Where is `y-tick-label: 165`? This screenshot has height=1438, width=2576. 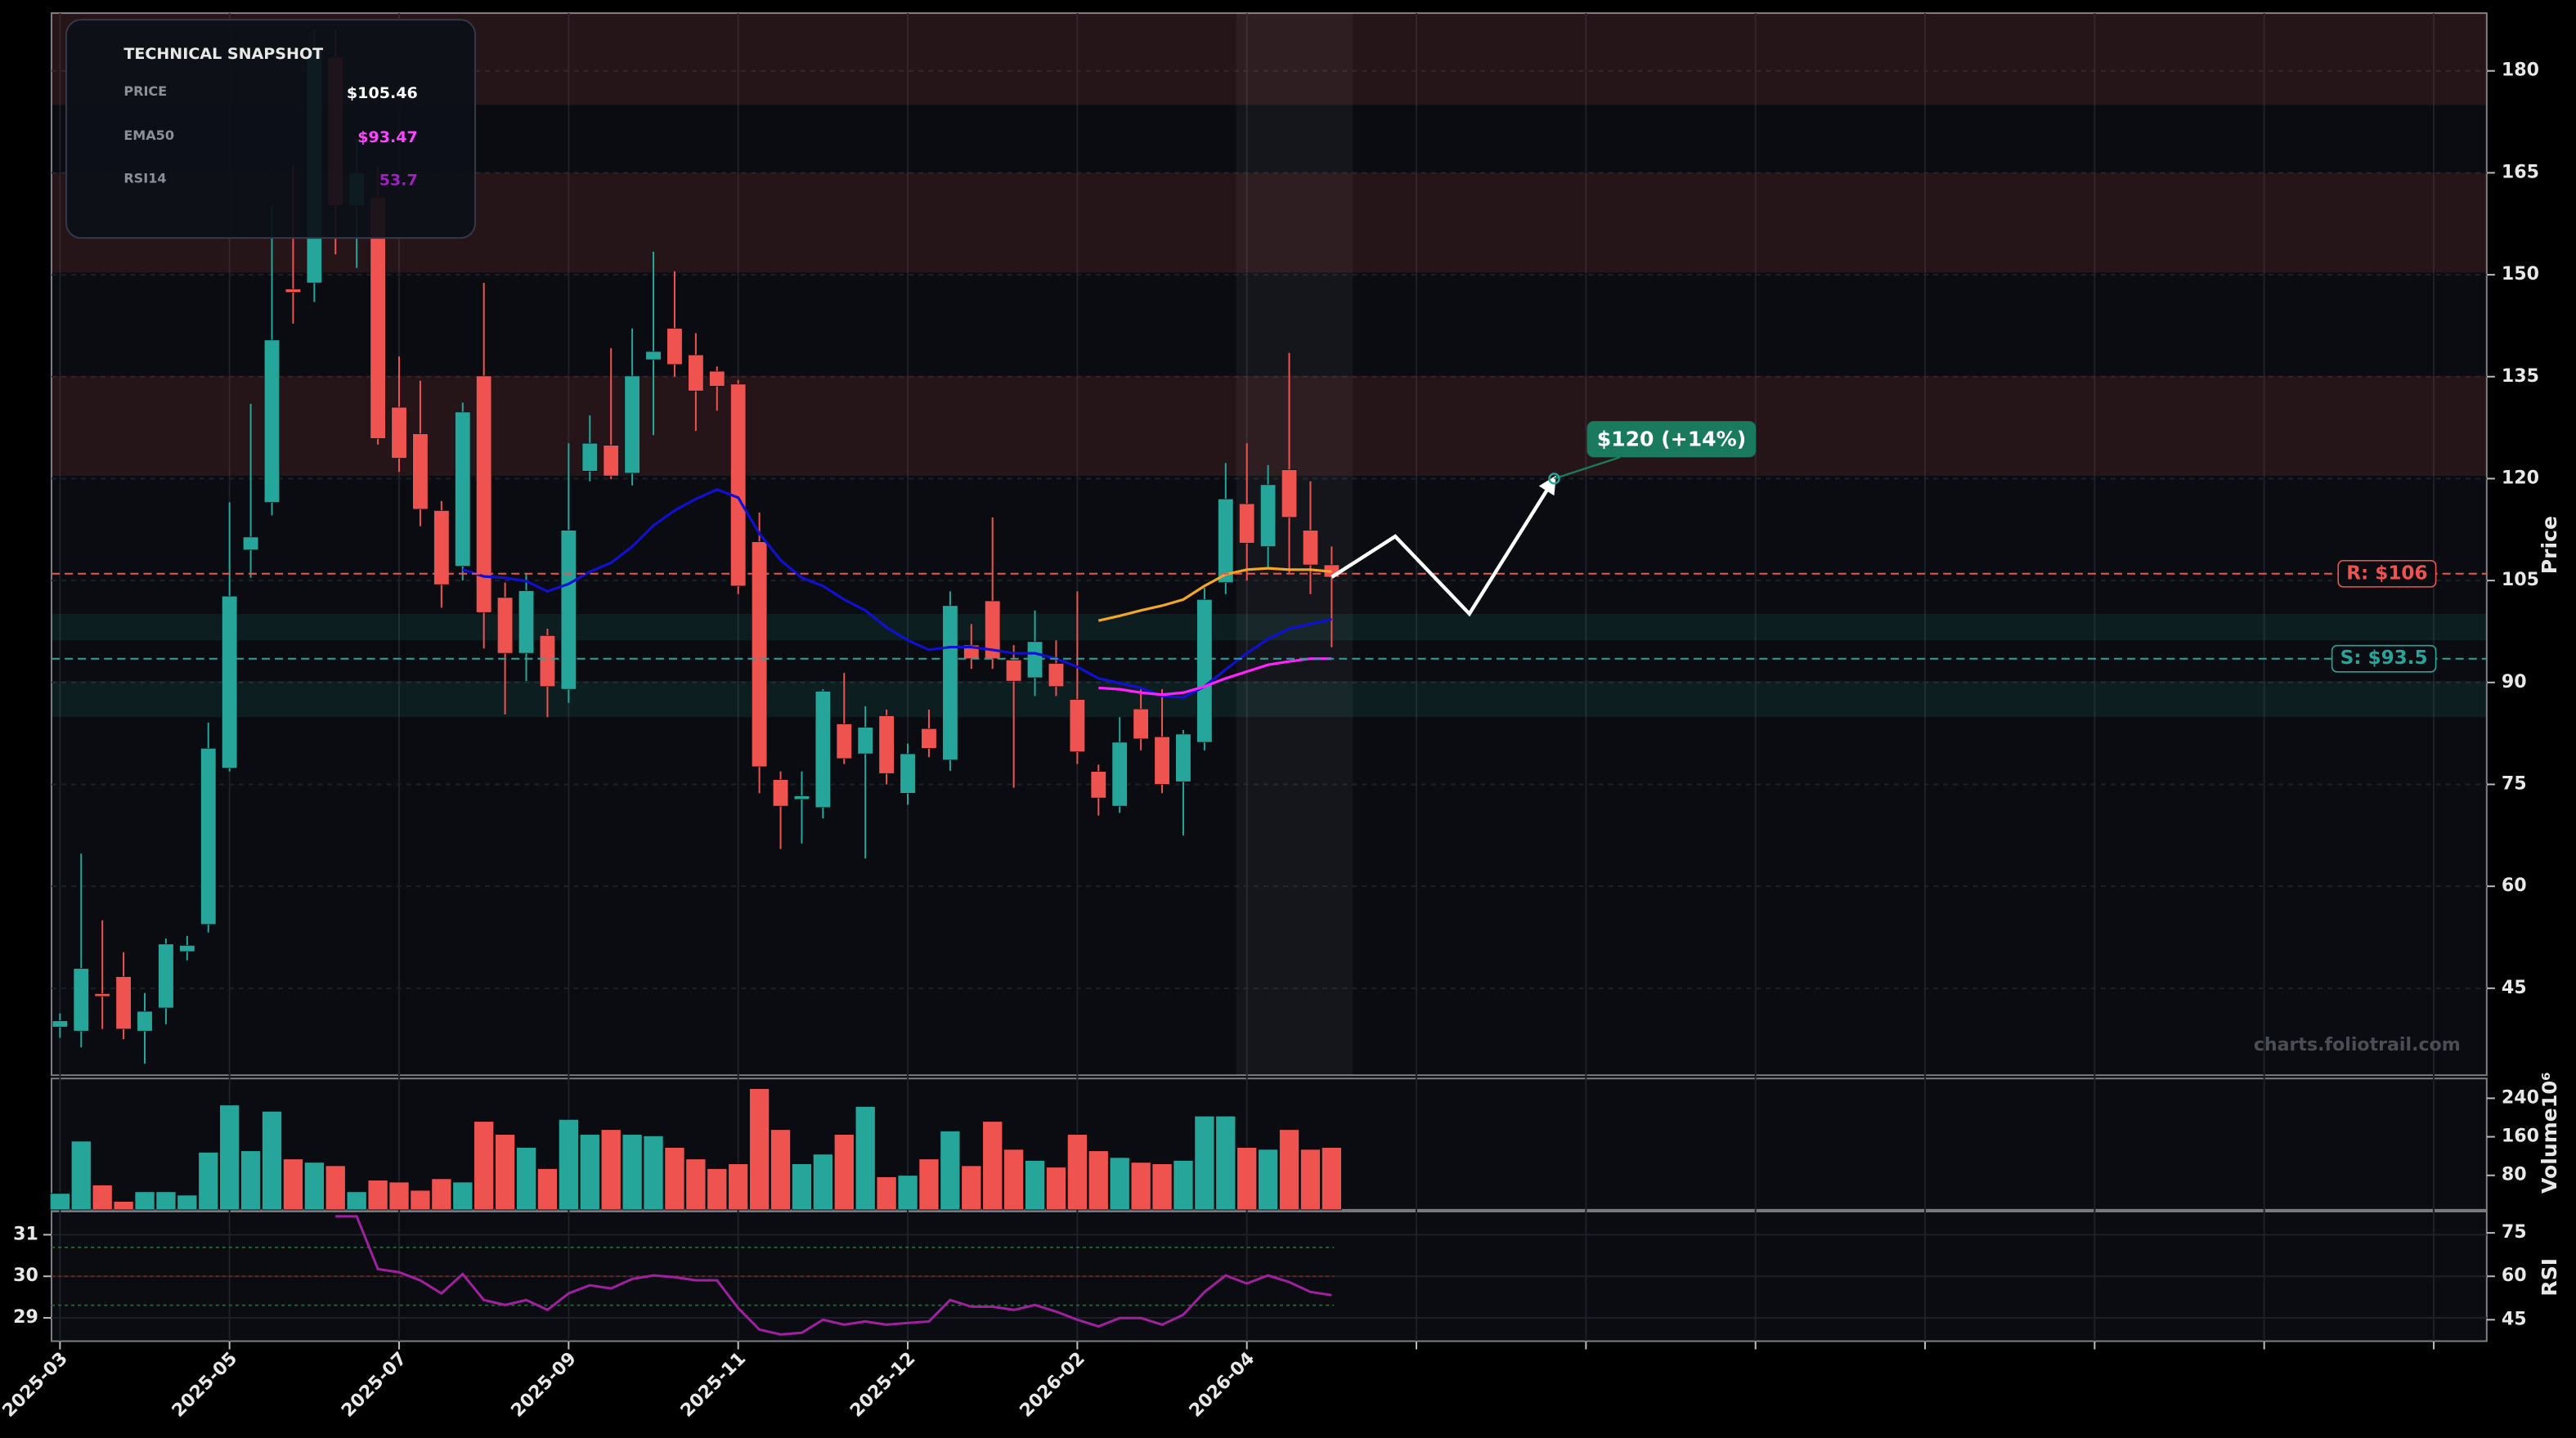 y-tick-label: 165 is located at coordinates (2520, 172).